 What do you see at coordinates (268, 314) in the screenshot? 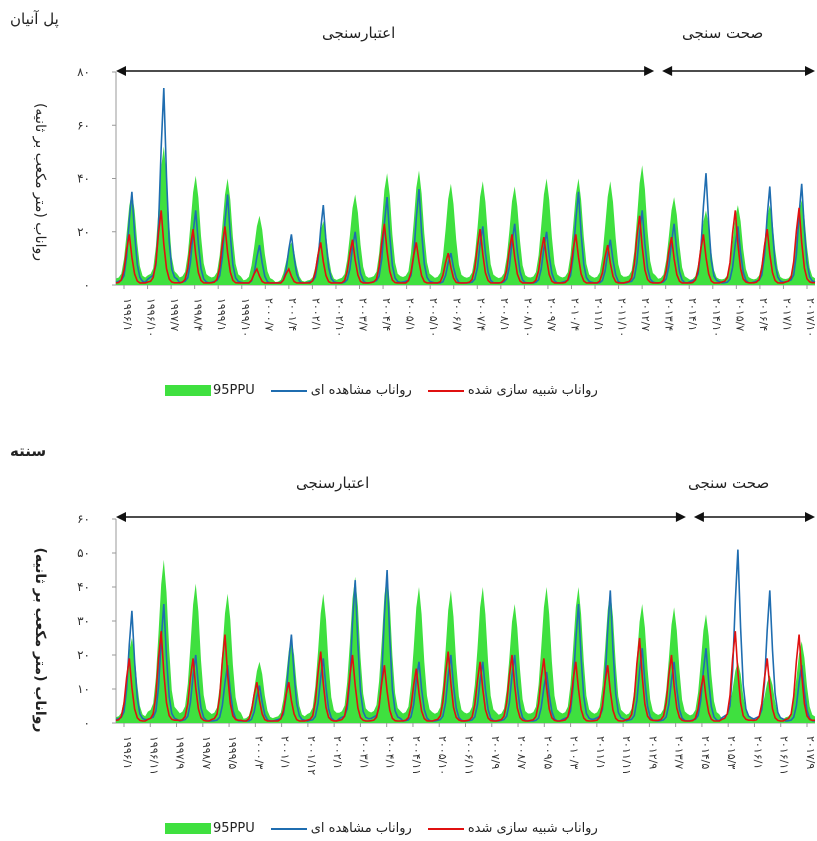
I see `x-tick-label: ۲۰۰۰/۷` at bounding box center [268, 314].